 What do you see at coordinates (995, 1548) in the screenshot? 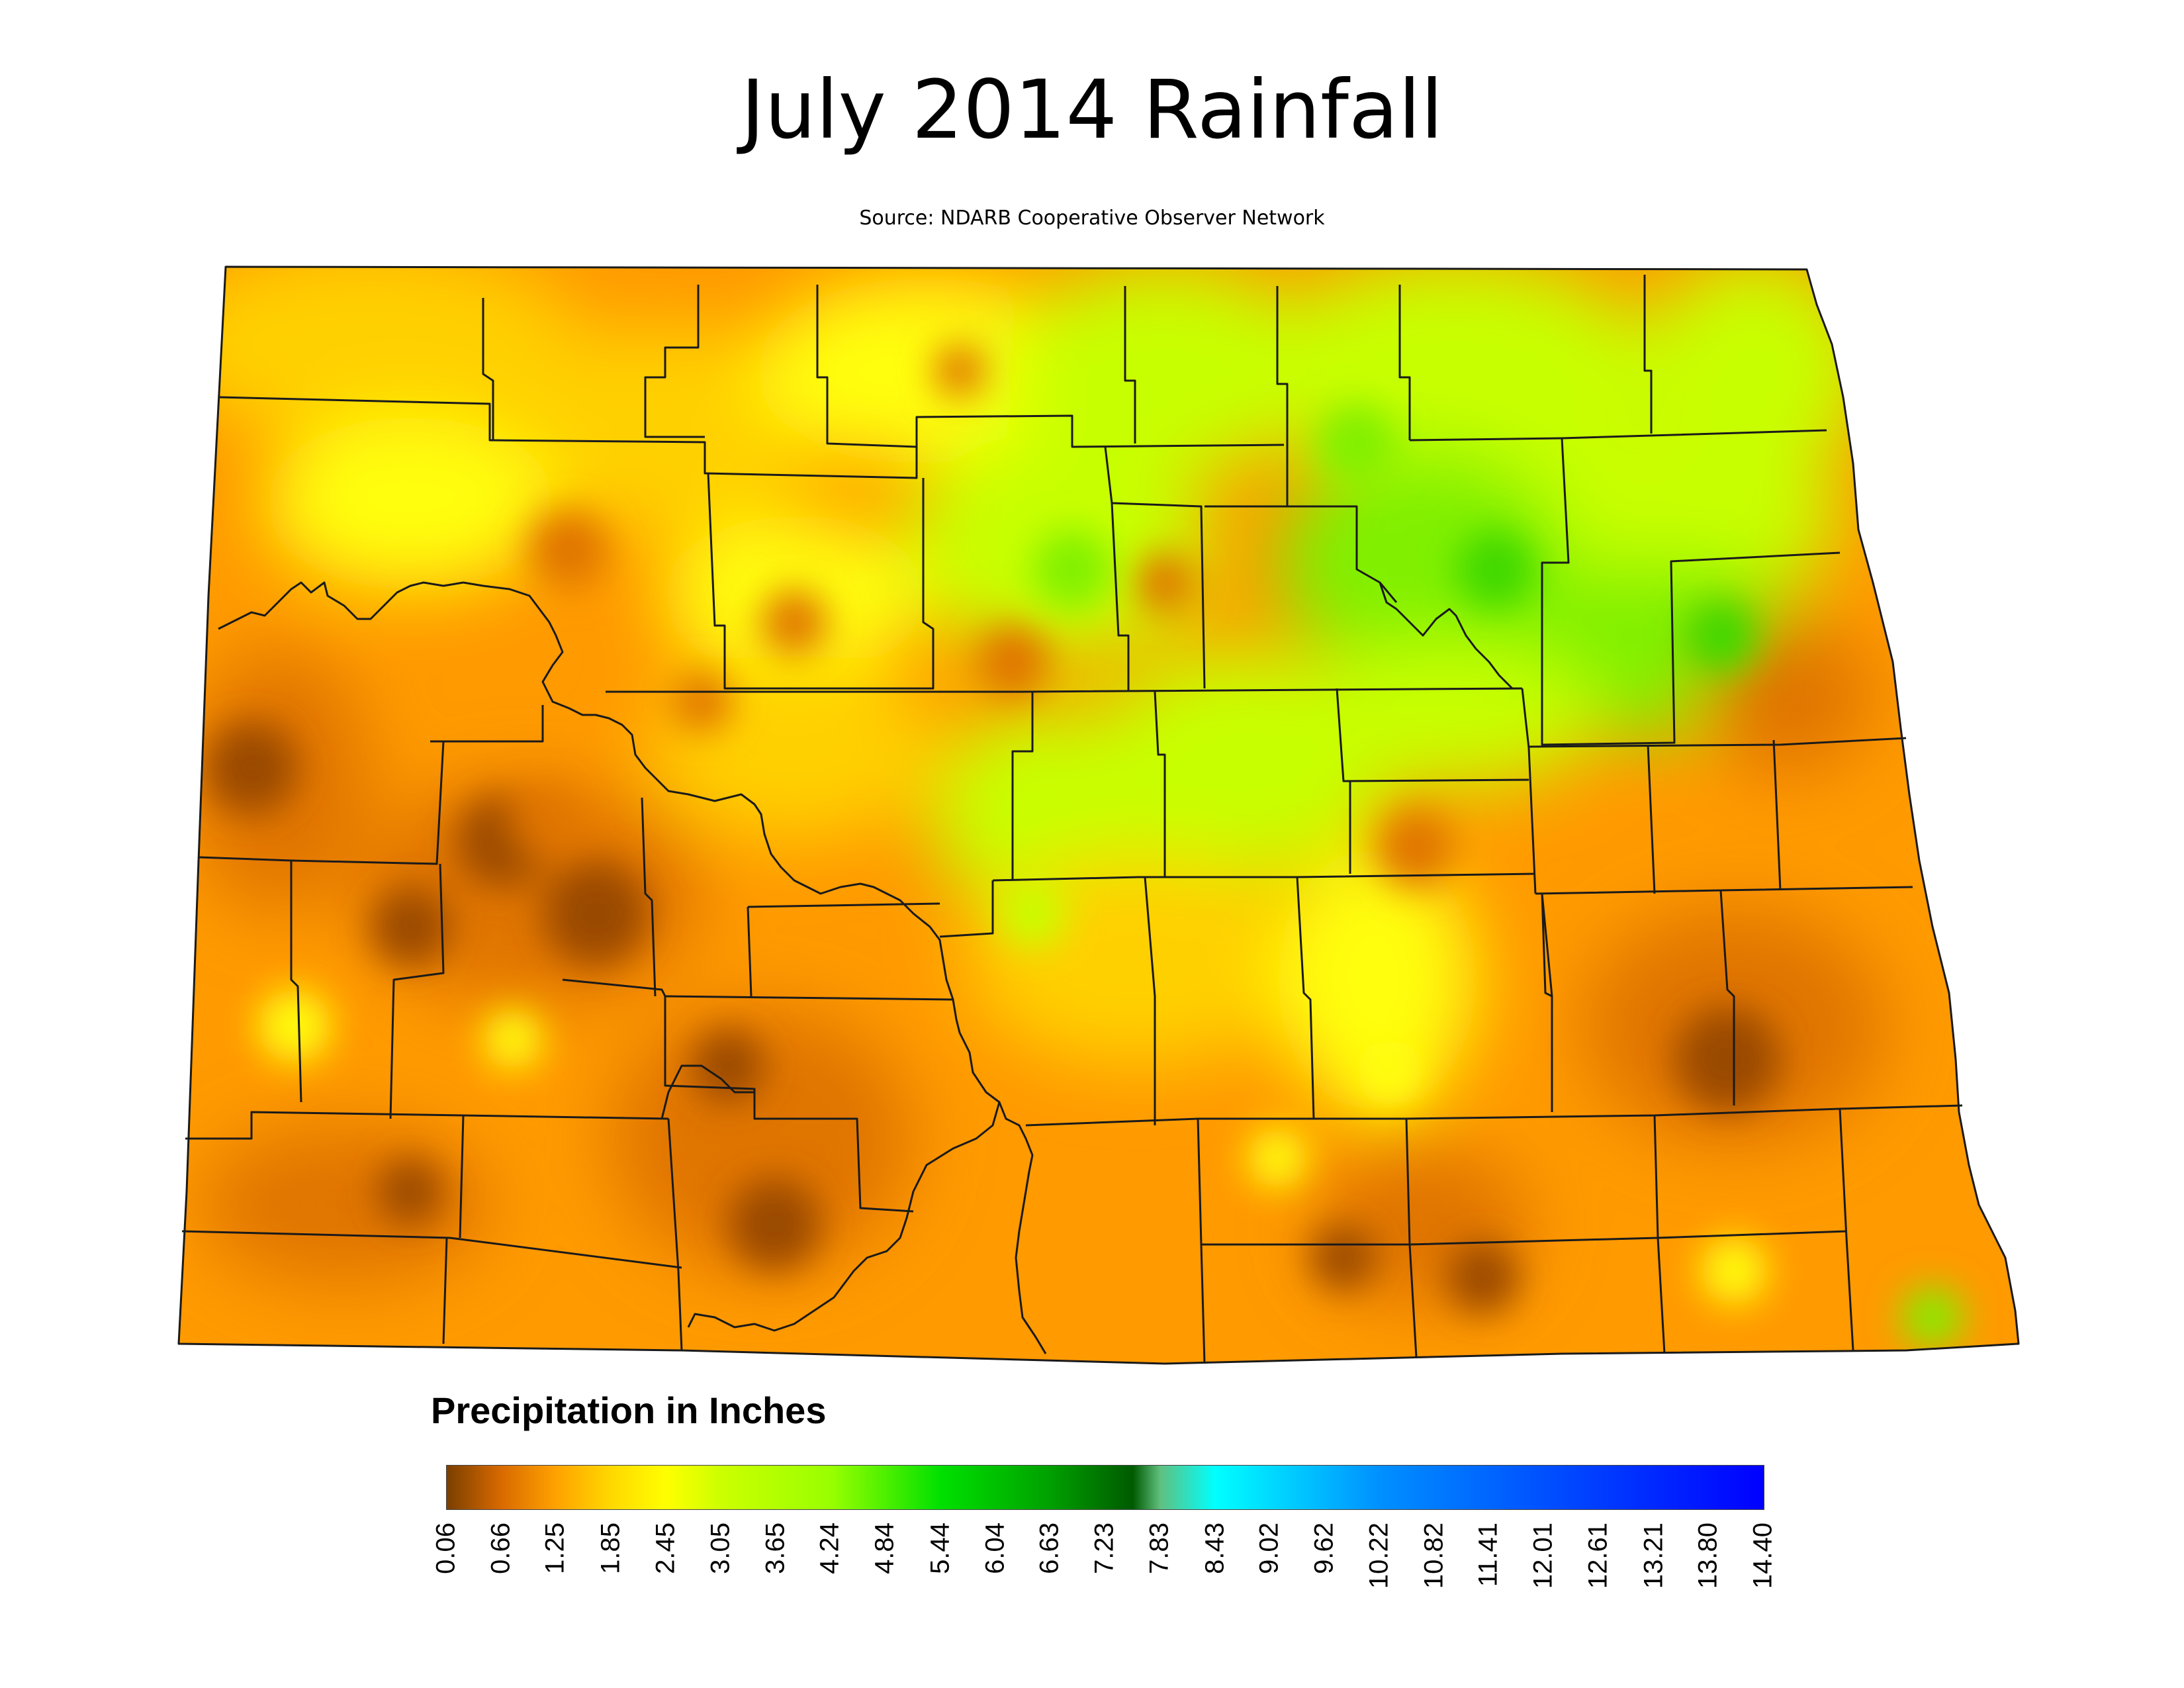
I see `legend-tick-text: 6.04` at bounding box center [995, 1548].